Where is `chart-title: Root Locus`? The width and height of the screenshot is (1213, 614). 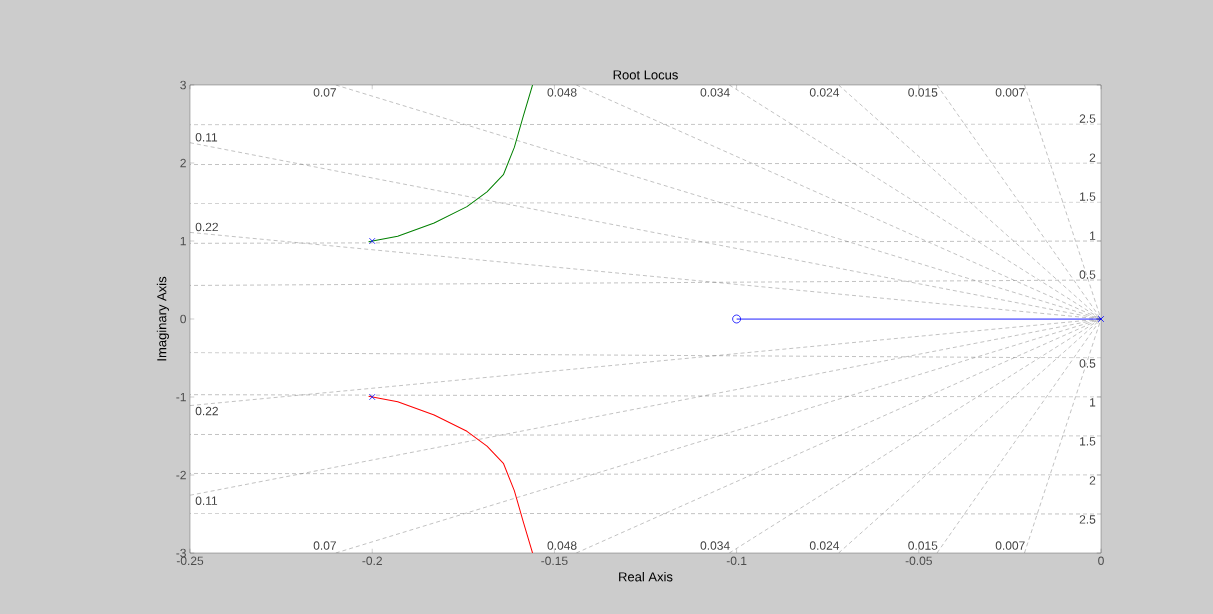 chart-title: Root Locus is located at coordinates (645, 75).